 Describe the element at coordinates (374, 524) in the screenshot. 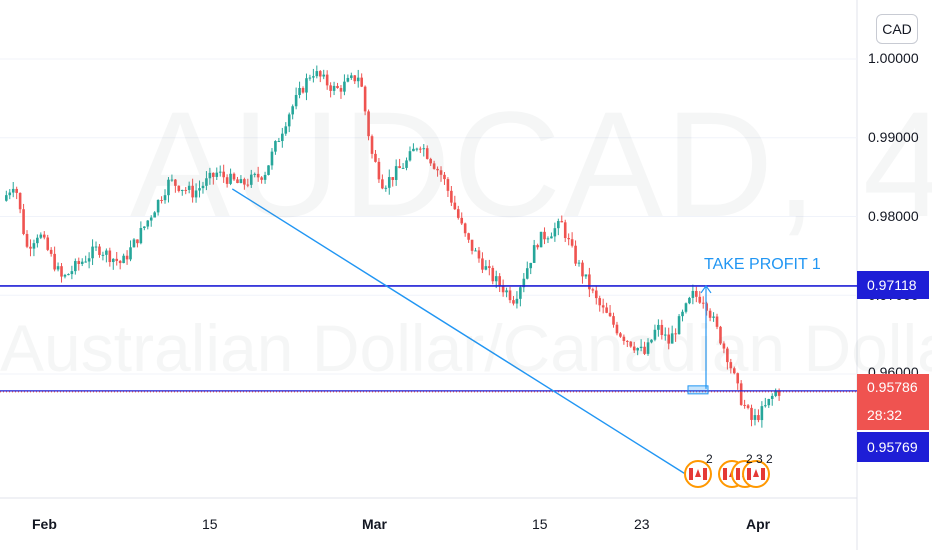

I see `x-tick-label: Mar` at that location.